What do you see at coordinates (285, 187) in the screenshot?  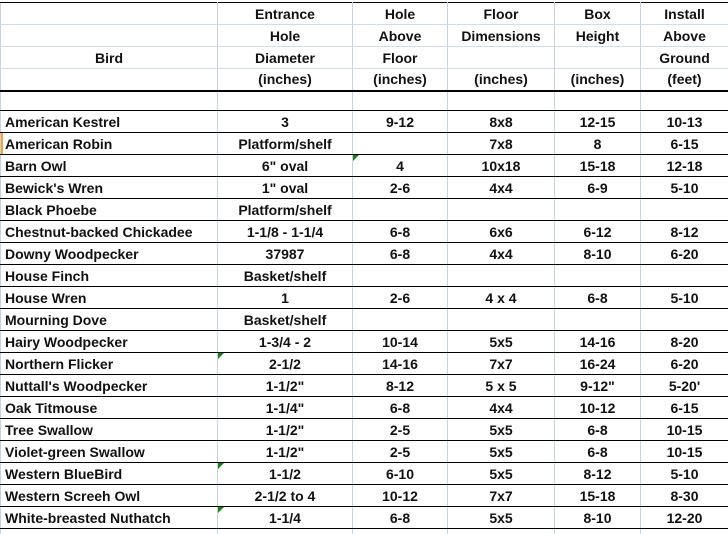 I see `cell-entrance-hole-diameter: 1" oval` at bounding box center [285, 187].